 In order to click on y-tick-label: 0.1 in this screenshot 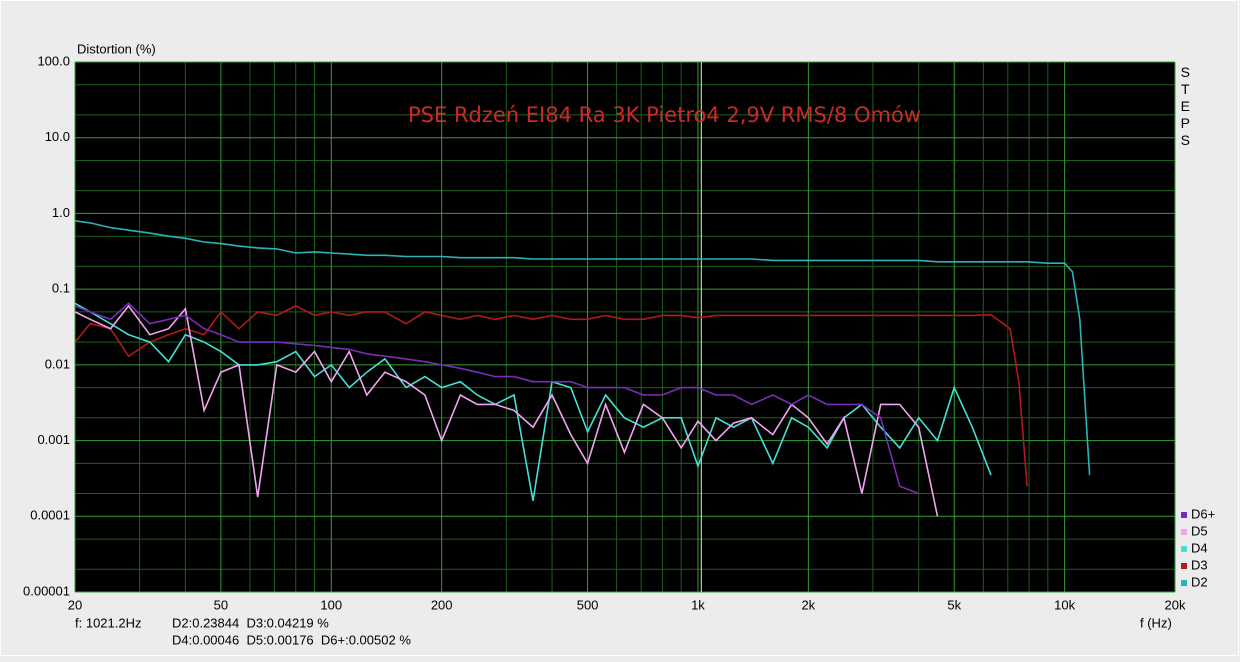, I will do `click(61, 288)`.